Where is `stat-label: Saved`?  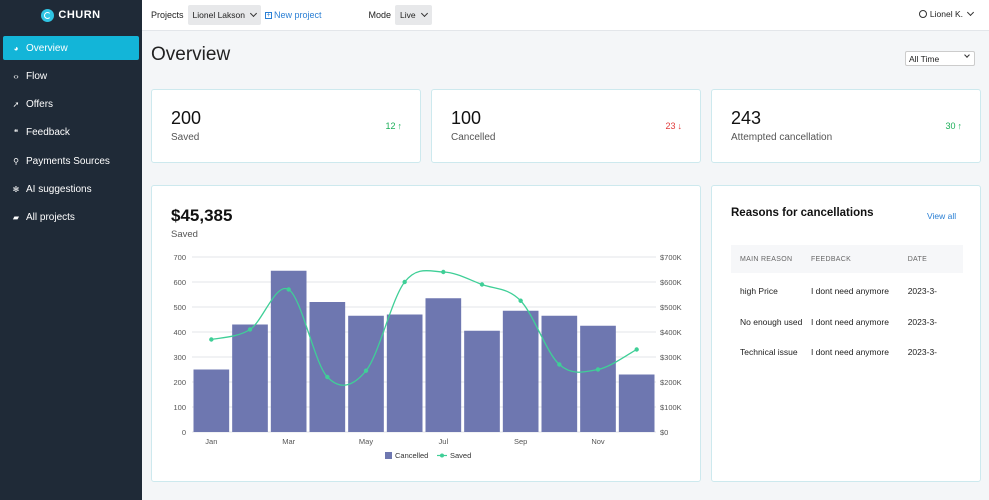
stat-label: Saved is located at coordinates (185, 137).